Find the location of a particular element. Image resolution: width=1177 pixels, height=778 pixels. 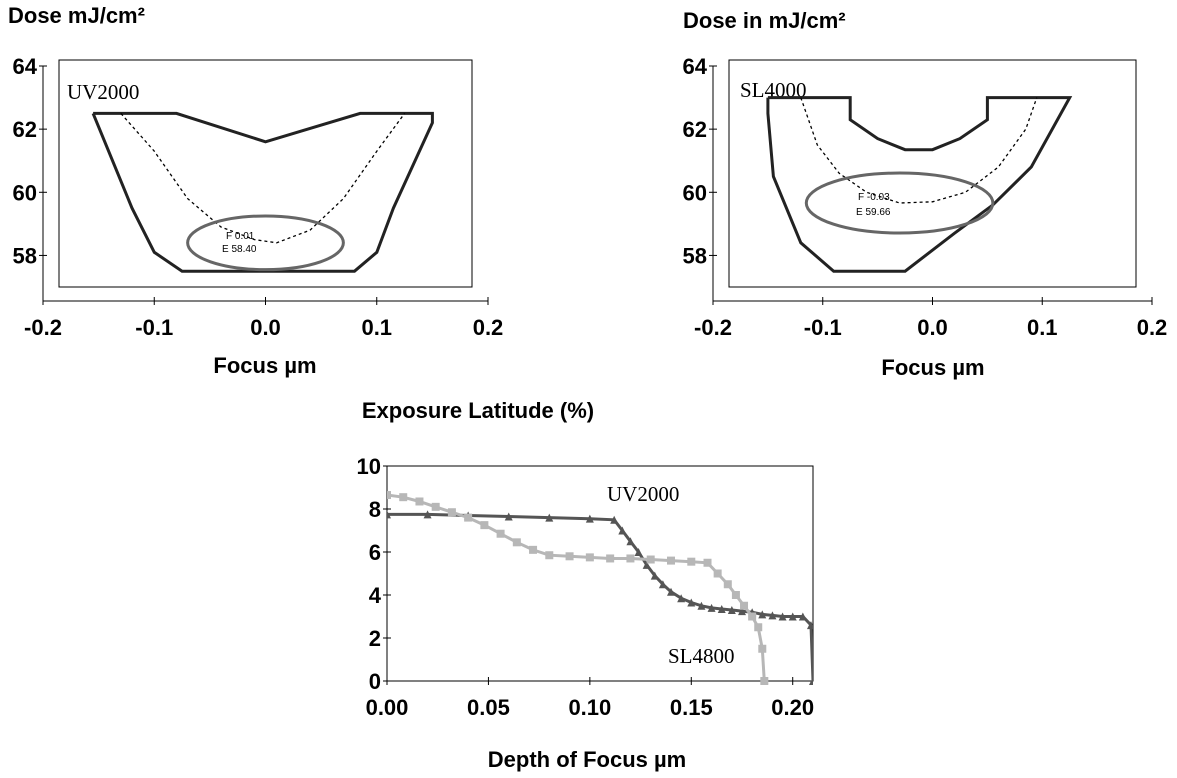

chart2-x-tick-label: 0.1 is located at coordinates (1042, 327).